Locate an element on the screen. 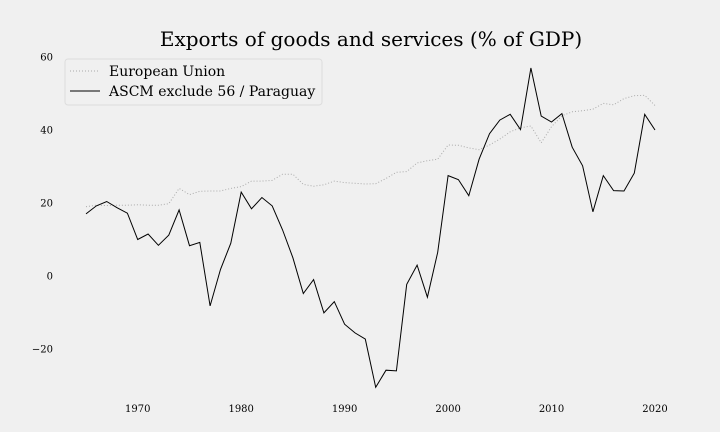 This screenshot has width=720, height=432. x-tick-label: 1970 is located at coordinates (137, 409).